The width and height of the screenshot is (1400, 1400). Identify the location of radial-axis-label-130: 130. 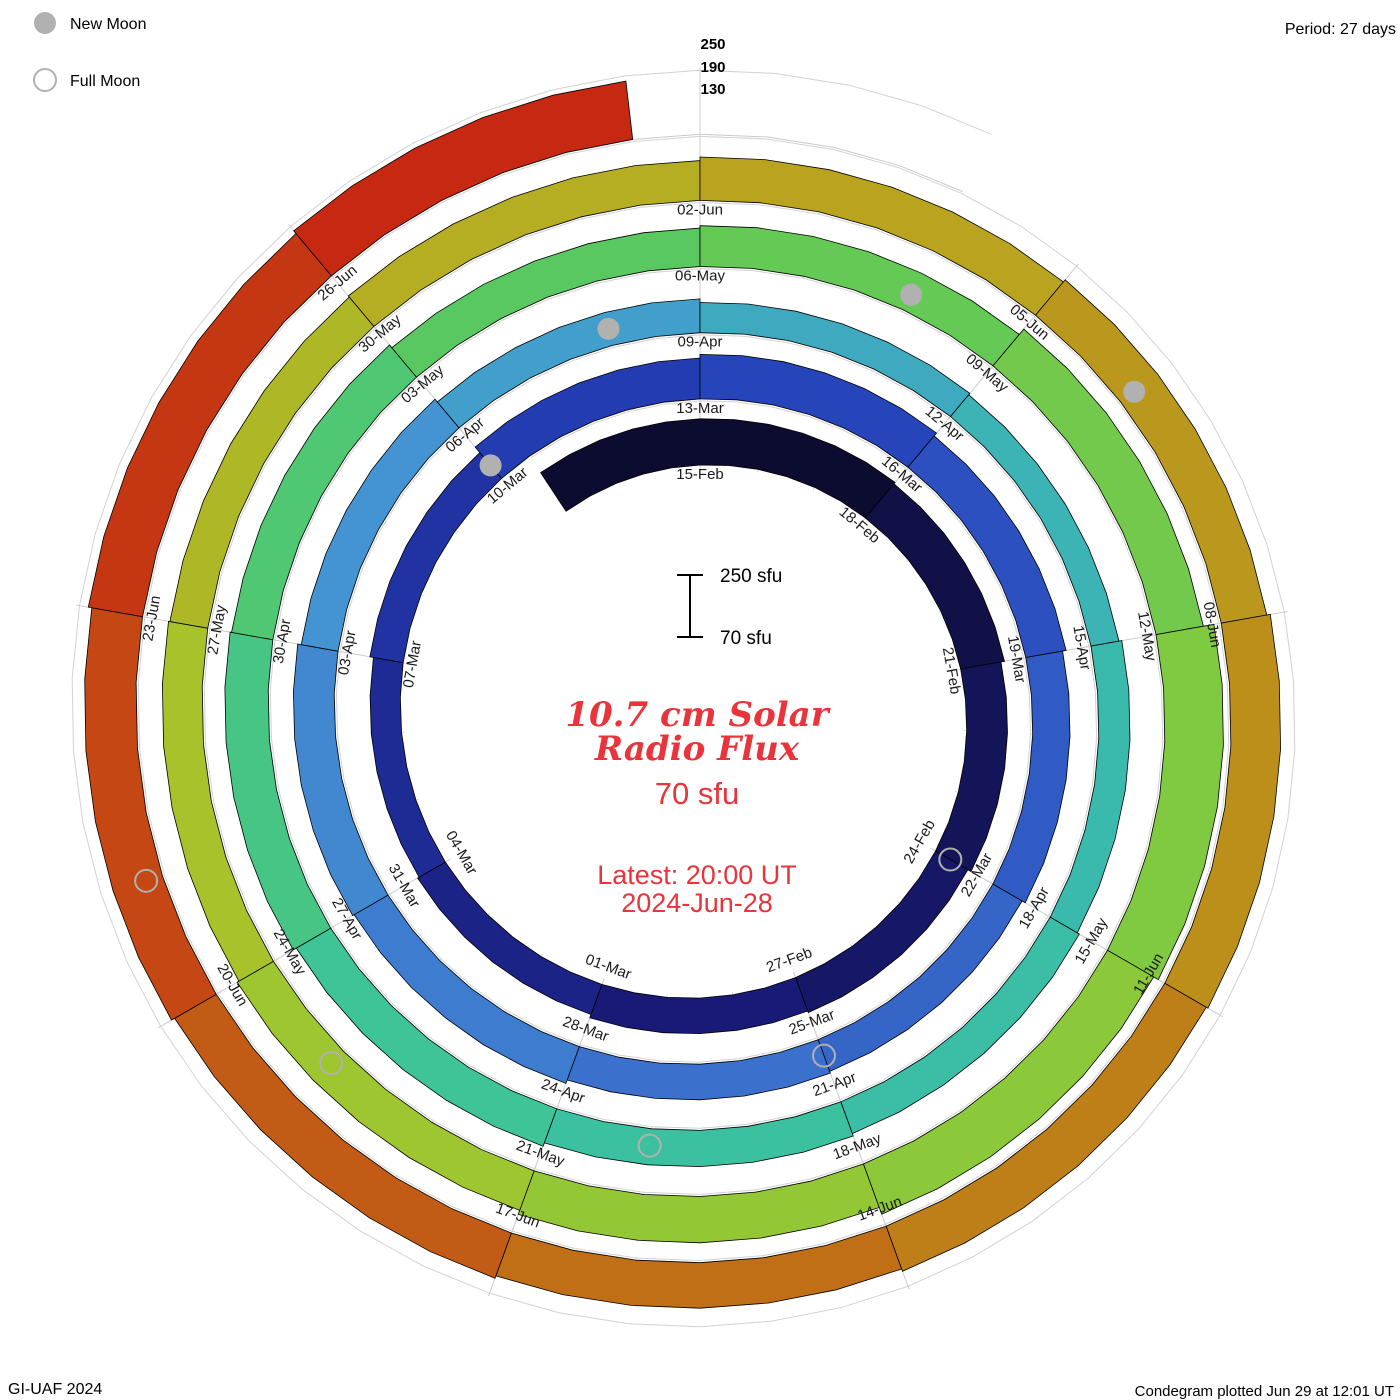
(712, 89).